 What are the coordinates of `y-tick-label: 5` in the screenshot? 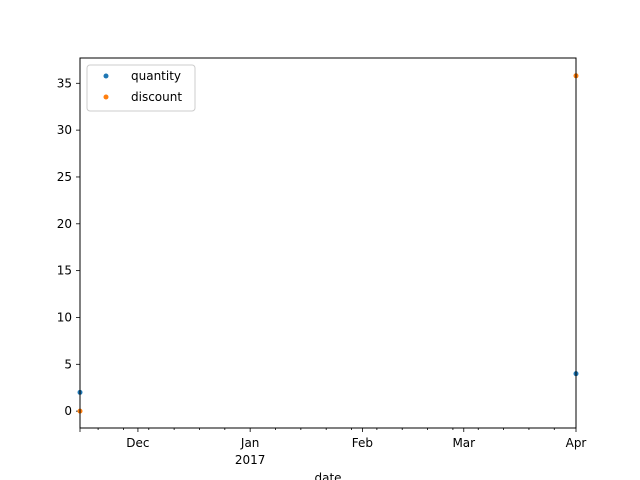 It's located at (68, 364).